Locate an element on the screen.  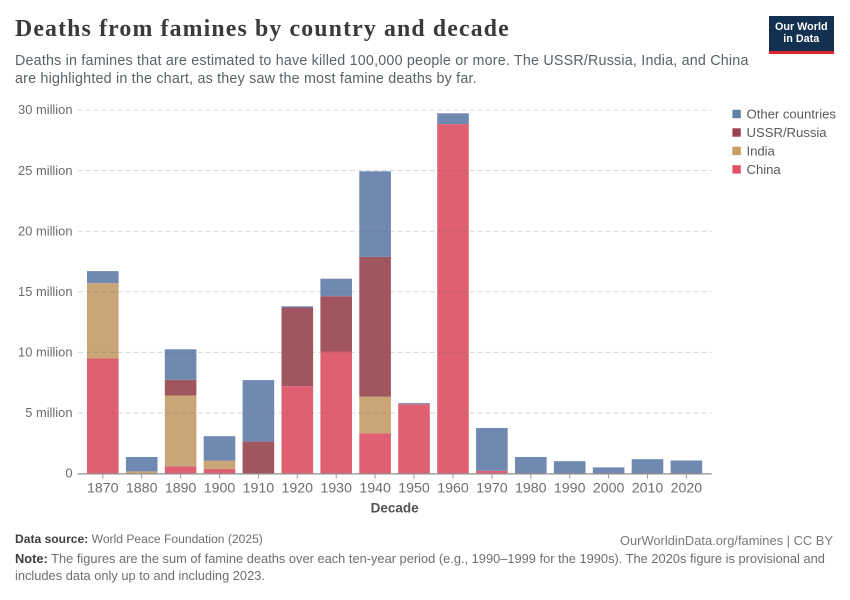
svg-text: 2020 is located at coordinates (687, 489).